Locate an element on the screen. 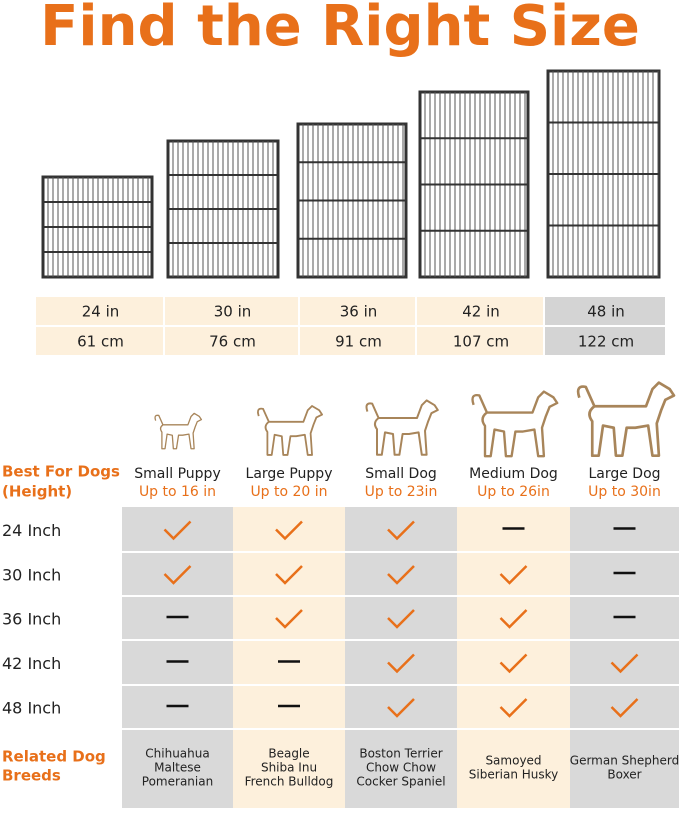 This screenshot has height=814, width=679. dog-height: Up to 16 in is located at coordinates (177, 492).